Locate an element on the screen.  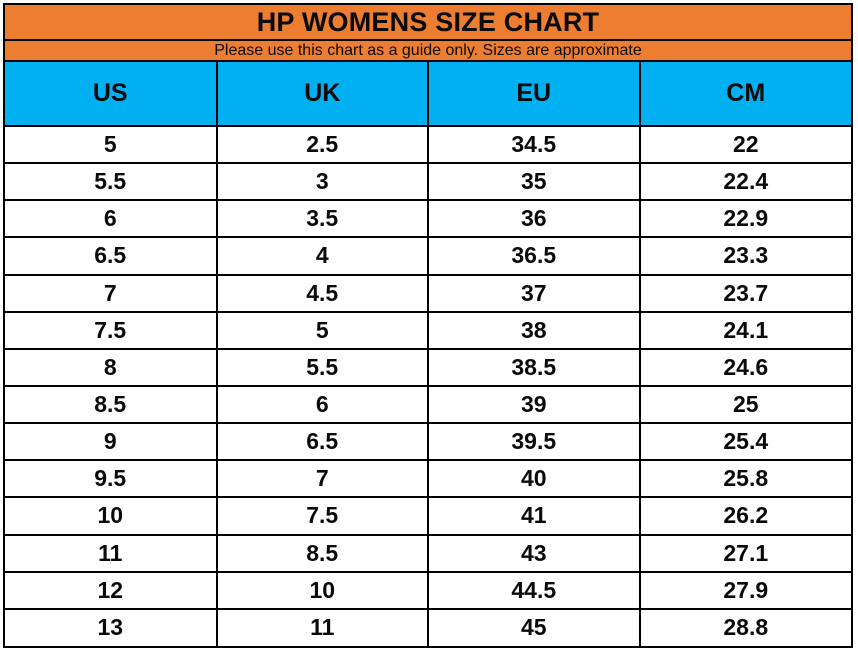
column-header-uk: UK is located at coordinates (322, 94).